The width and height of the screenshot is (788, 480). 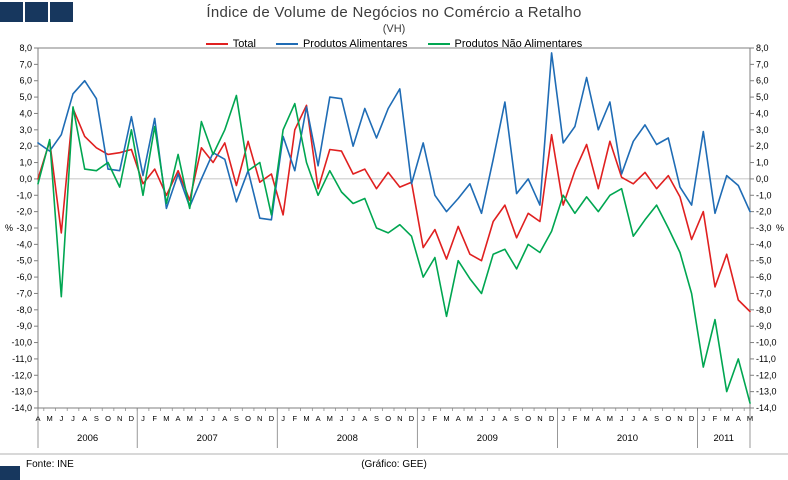 I want to click on legend-item-alimentares: Produtos Alimentares, so click(x=341, y=44).